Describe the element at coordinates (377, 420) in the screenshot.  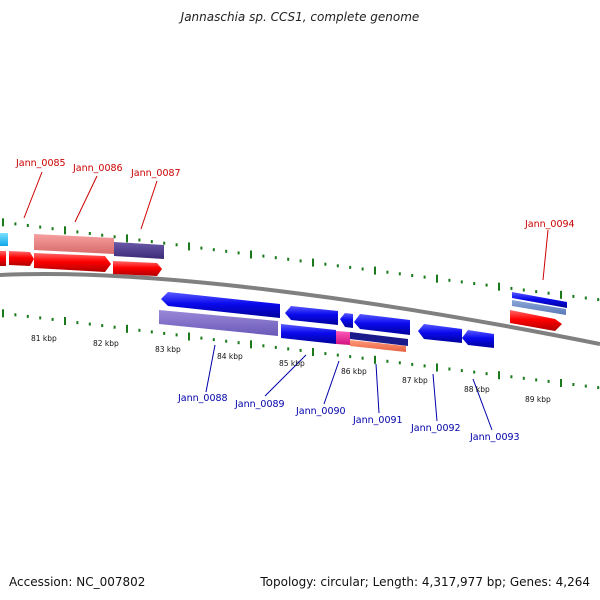
I see `gene-label-jann-0091: Jann_0091` at that location.